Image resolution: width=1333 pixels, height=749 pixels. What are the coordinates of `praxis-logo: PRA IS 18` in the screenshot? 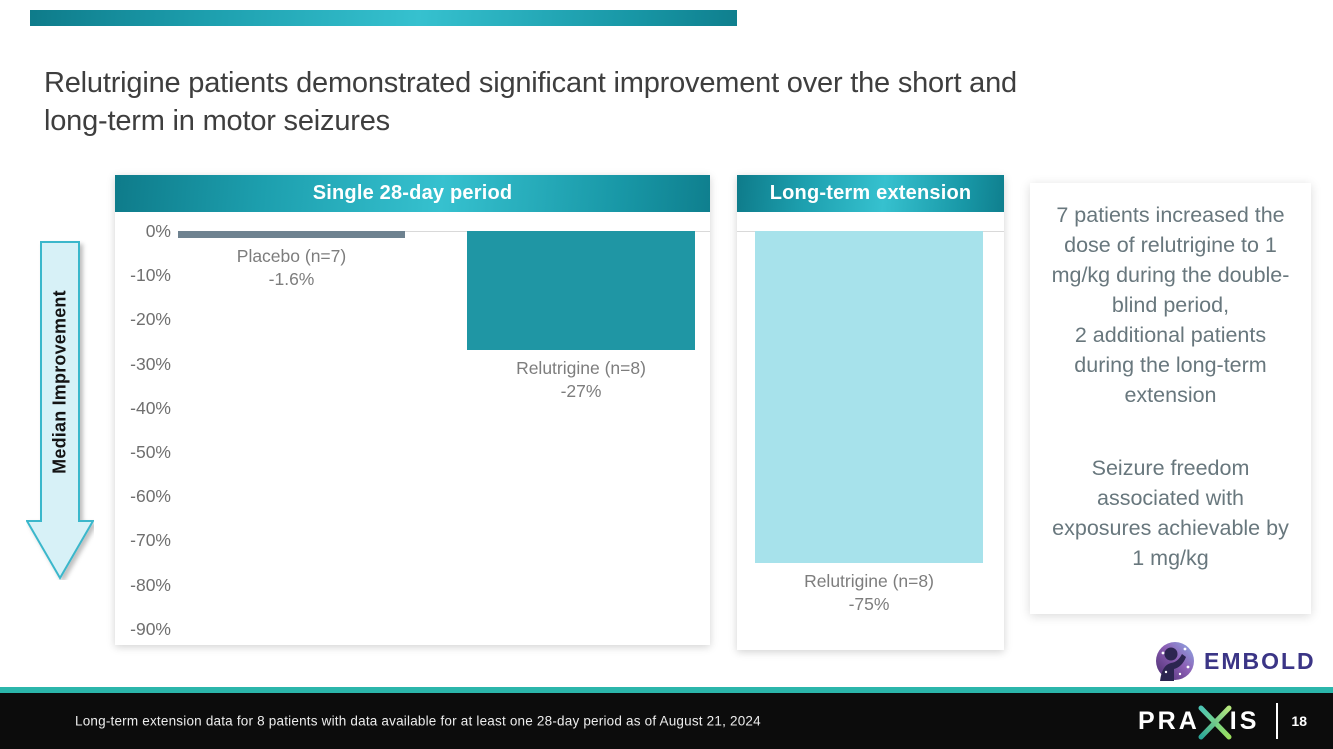 It's located at (1222, 721).